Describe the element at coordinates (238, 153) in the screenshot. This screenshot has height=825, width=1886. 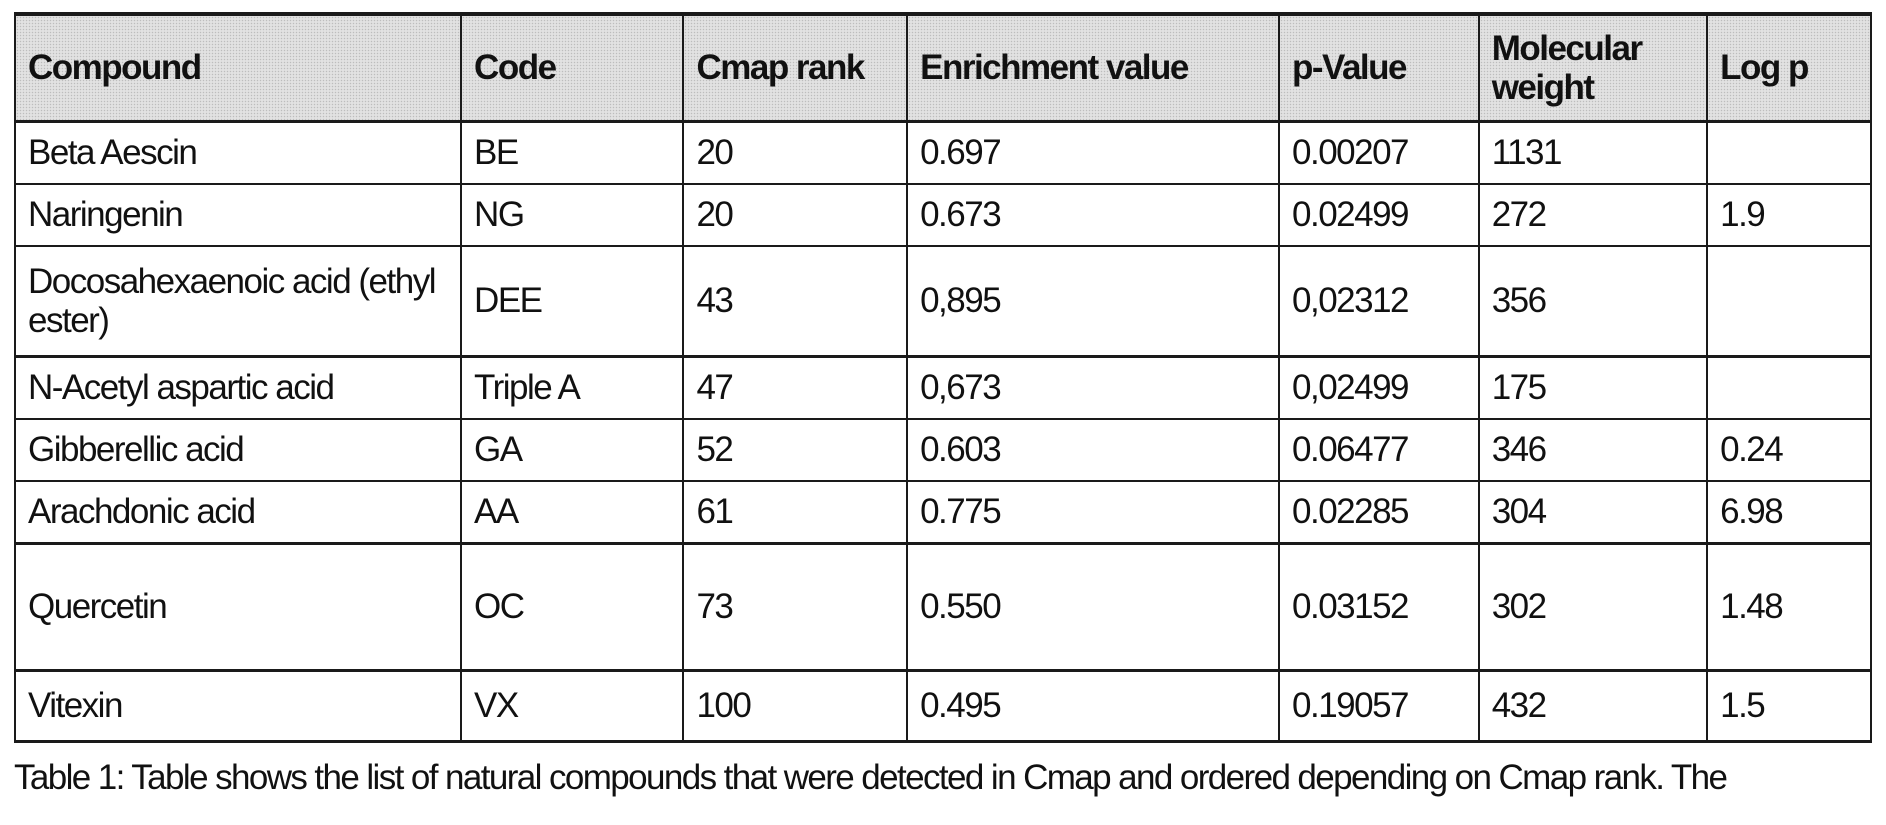
I see `cell-compound: Beta Aescin` at that location.